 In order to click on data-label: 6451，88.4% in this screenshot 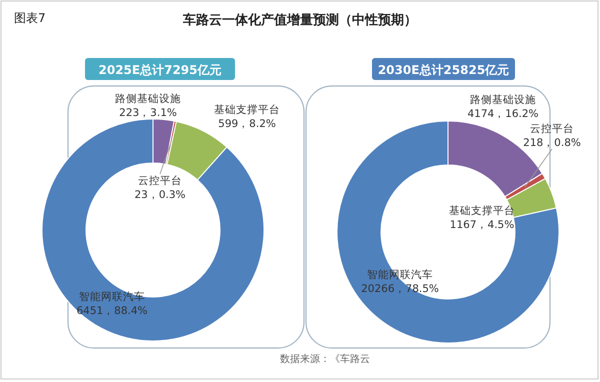, I will do `click(112, 311)`.